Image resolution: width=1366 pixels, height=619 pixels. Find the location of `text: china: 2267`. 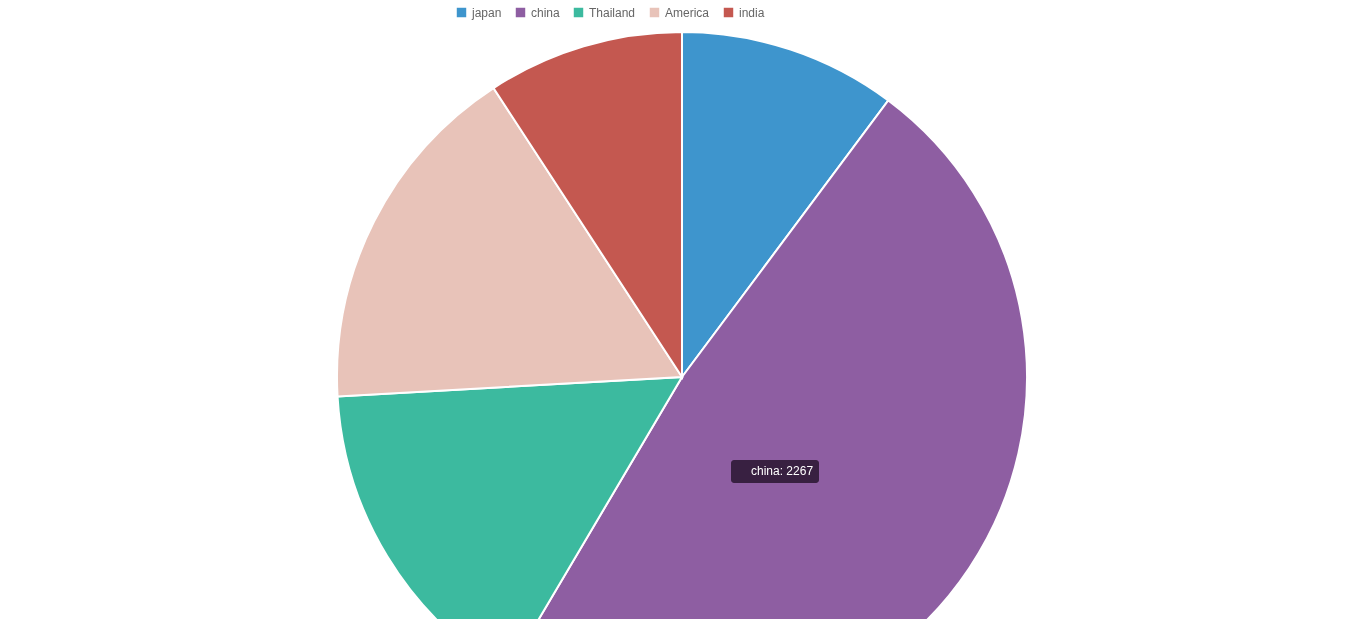

text: china: 2267 is located at coordinates (782, 471).